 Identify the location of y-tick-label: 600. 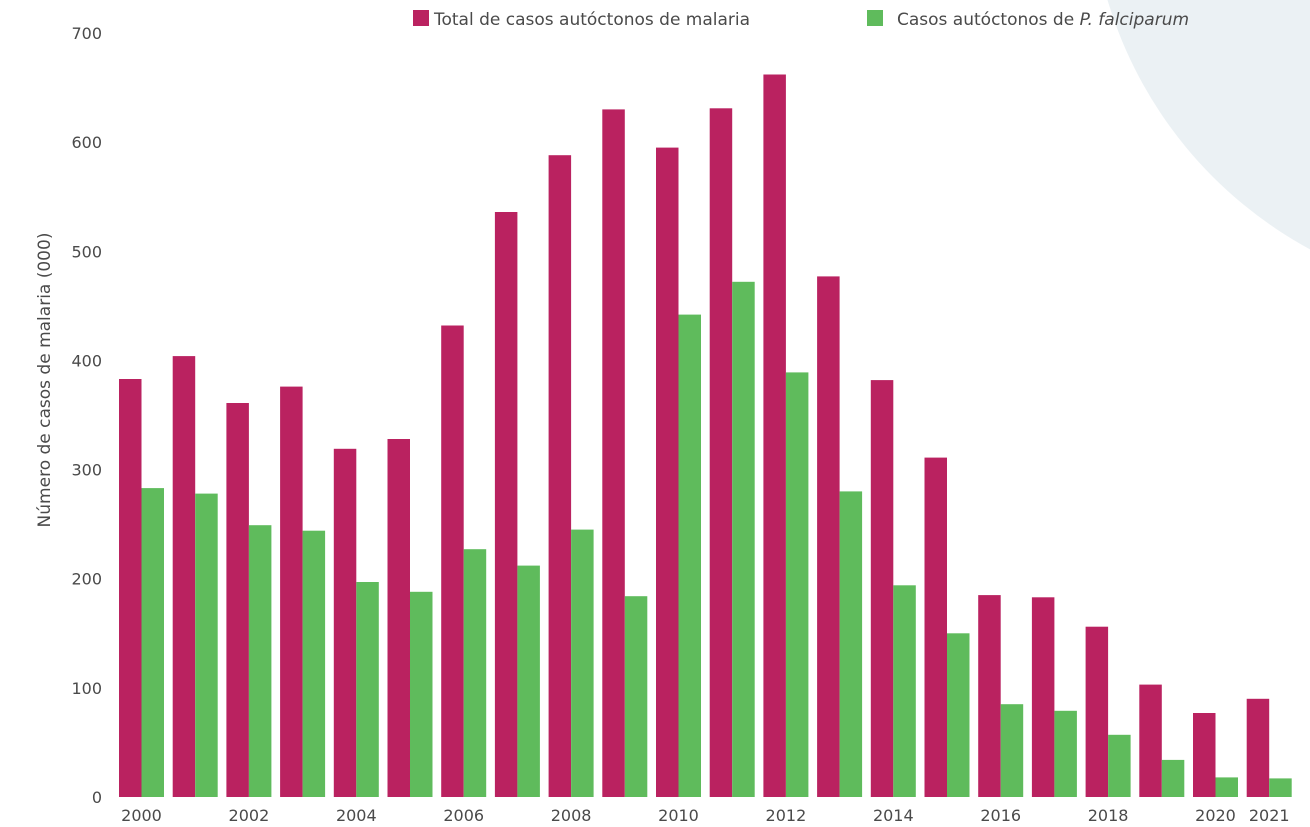
(86, 142).